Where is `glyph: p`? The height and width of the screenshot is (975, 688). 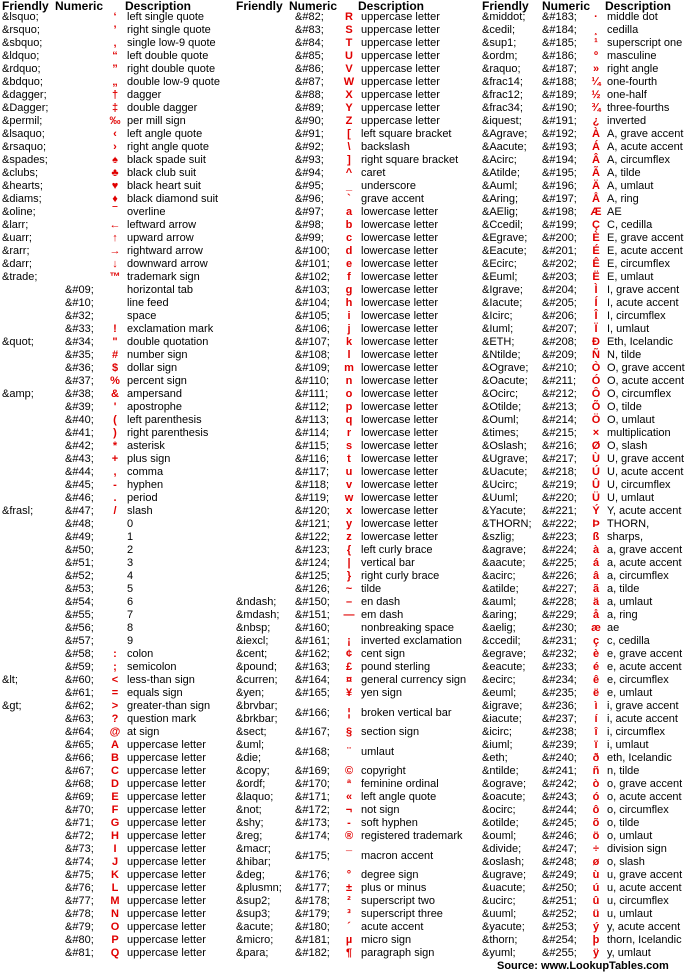
glyph: p is located at coordinates (349, 407).